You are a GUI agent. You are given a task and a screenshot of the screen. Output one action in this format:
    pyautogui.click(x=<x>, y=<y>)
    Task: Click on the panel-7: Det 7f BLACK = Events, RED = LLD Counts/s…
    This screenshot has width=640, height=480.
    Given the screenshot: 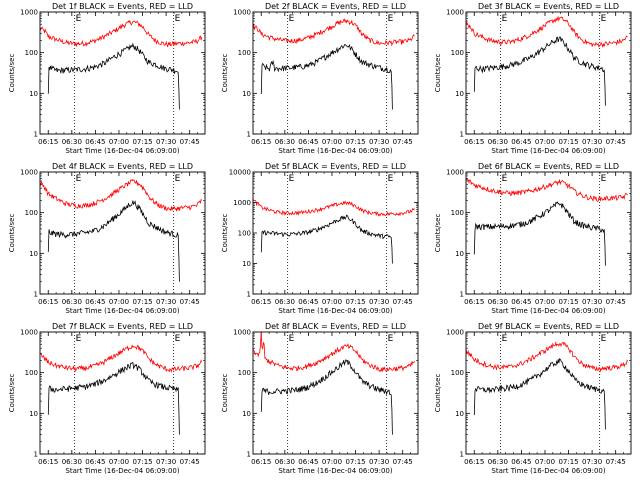 What is the action you would take?
    pyautogui.click(x=107, y=398)
    